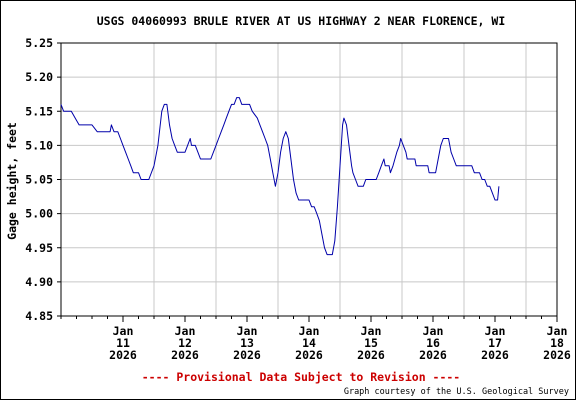  Describe the element at coordinates (39, 282) in the screenshot. I see `y-tick-label: 4.90` at that location.